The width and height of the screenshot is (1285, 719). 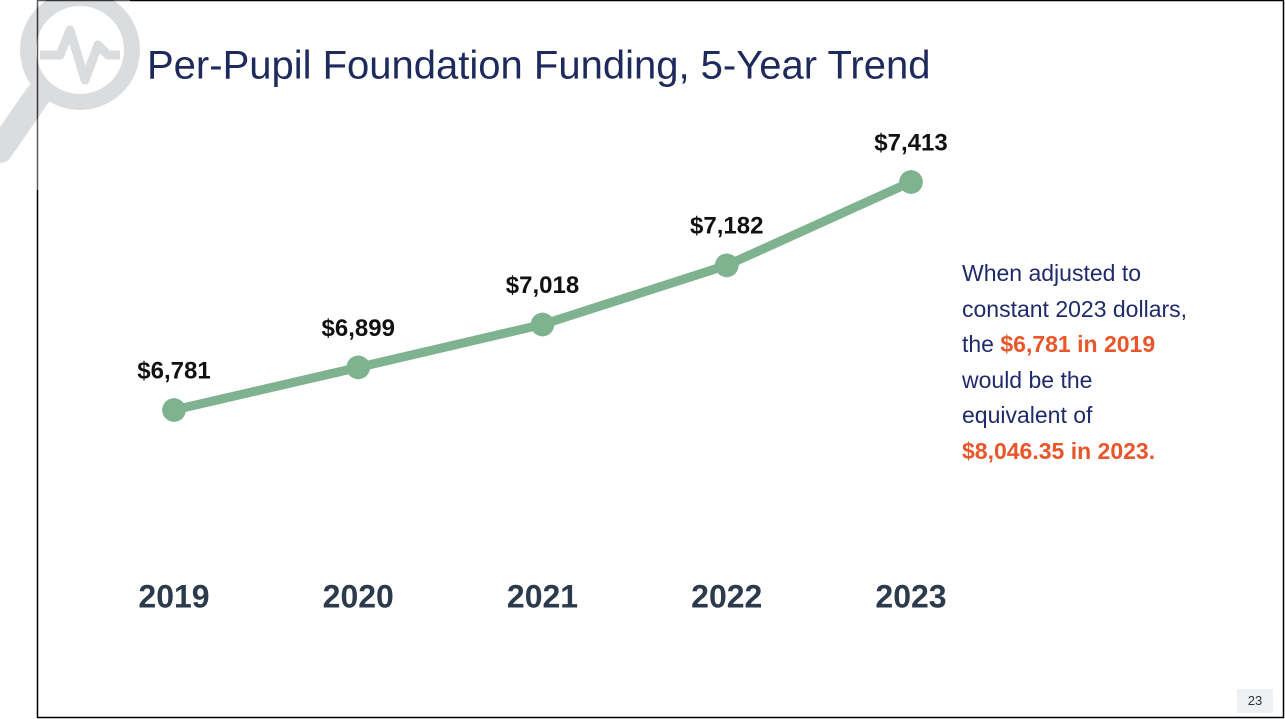 I want to click on annotation-text: would be the, so click(x=1027, y=379).